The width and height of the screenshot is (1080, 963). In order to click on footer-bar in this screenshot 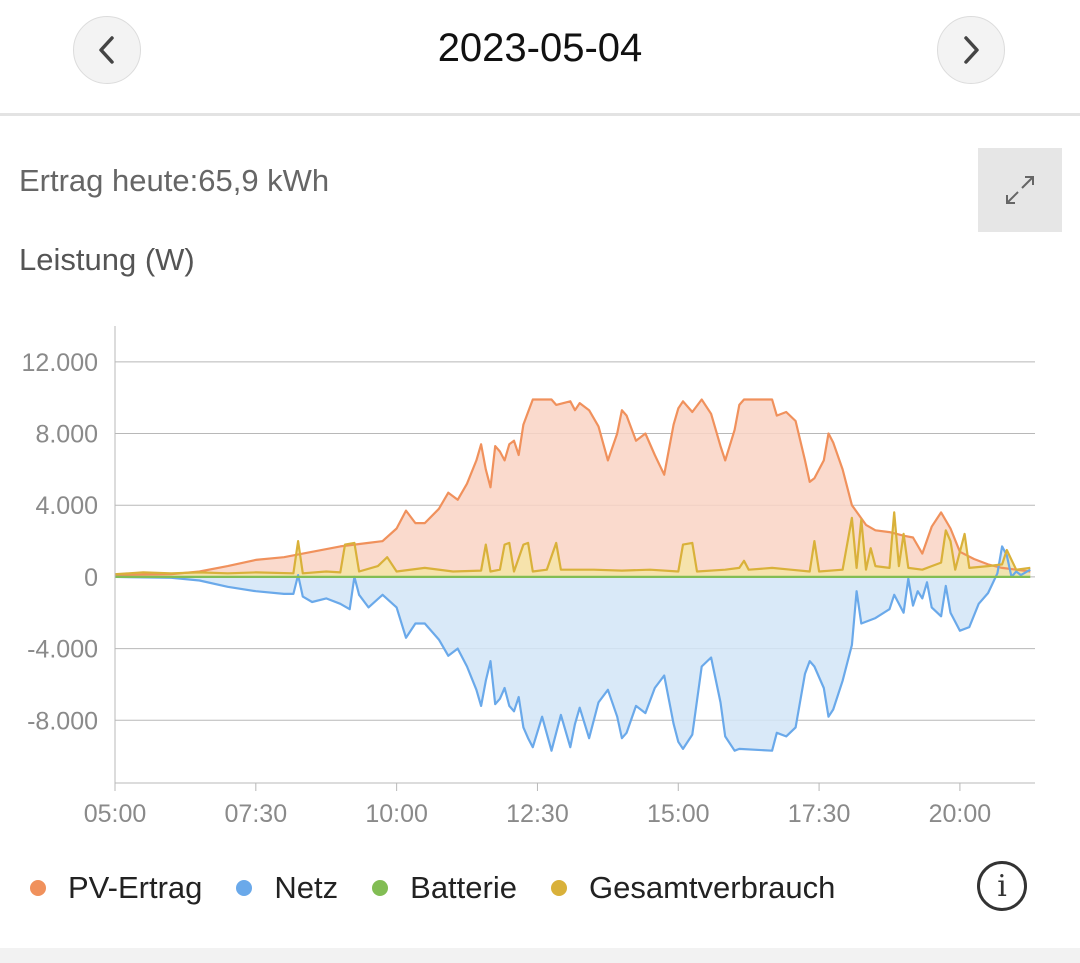, I will do `click(540, 955)`.